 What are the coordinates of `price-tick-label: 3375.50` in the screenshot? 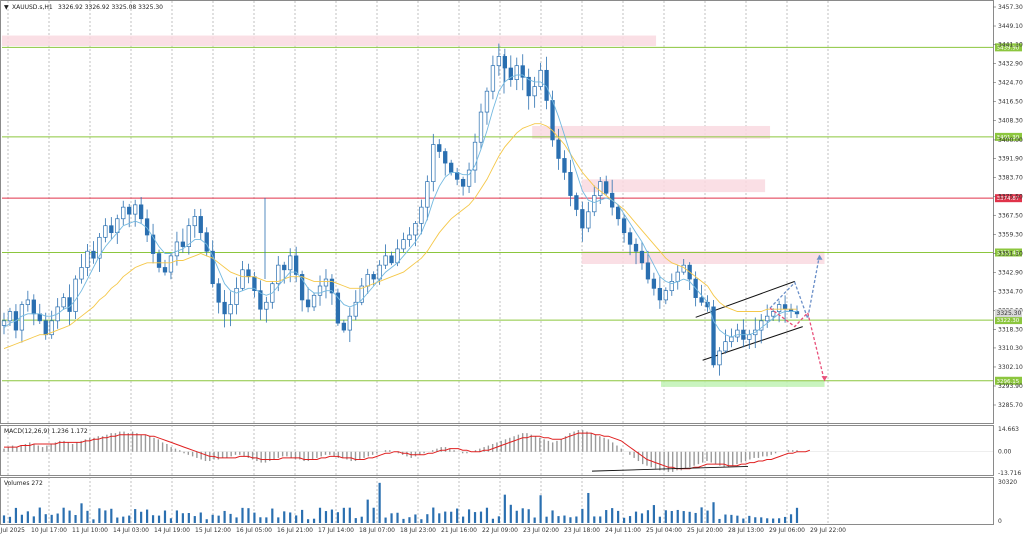 It's located at (1010, 197).